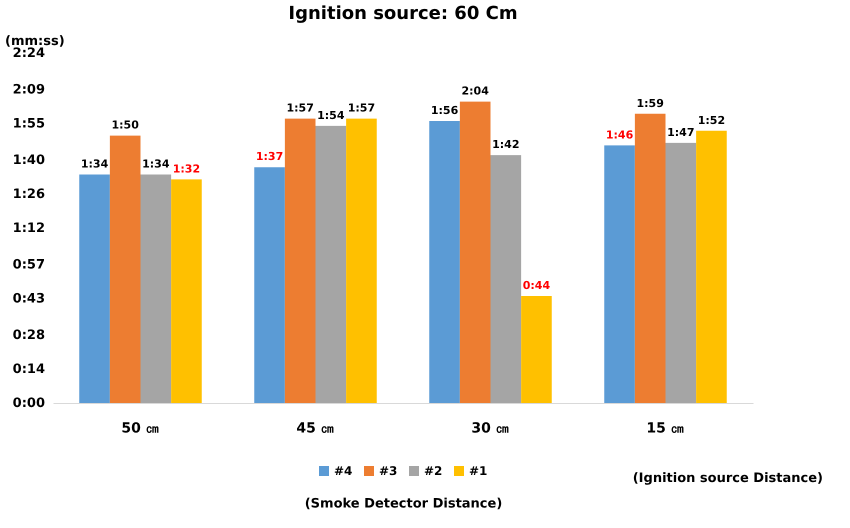  Describe the element at coordinates (140, 428) in the screenshot. I see `x-tick-label: 50 ㎝` at that location.